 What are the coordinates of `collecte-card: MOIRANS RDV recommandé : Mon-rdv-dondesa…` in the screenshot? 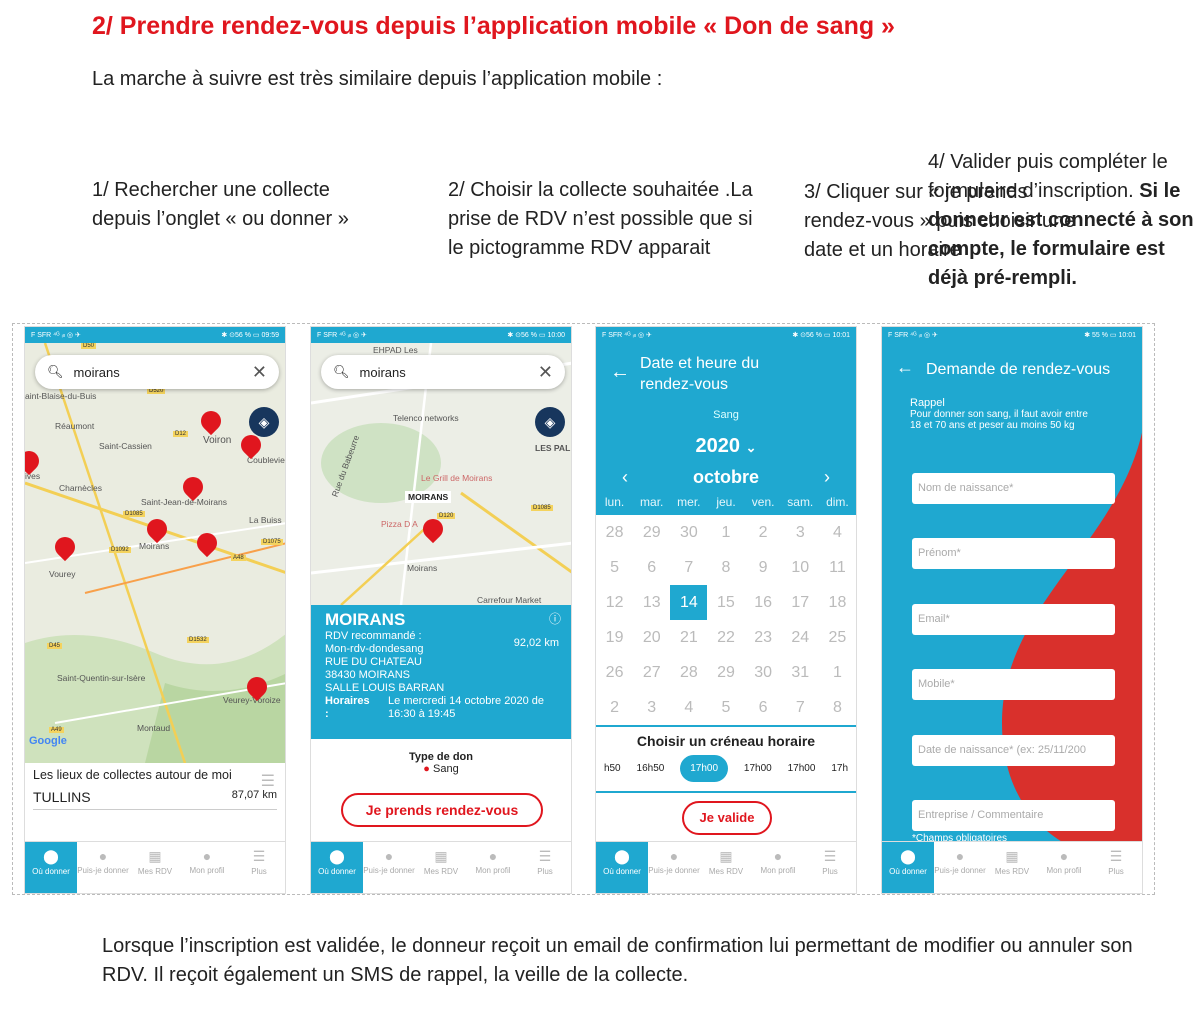 It's located at (441, 672).